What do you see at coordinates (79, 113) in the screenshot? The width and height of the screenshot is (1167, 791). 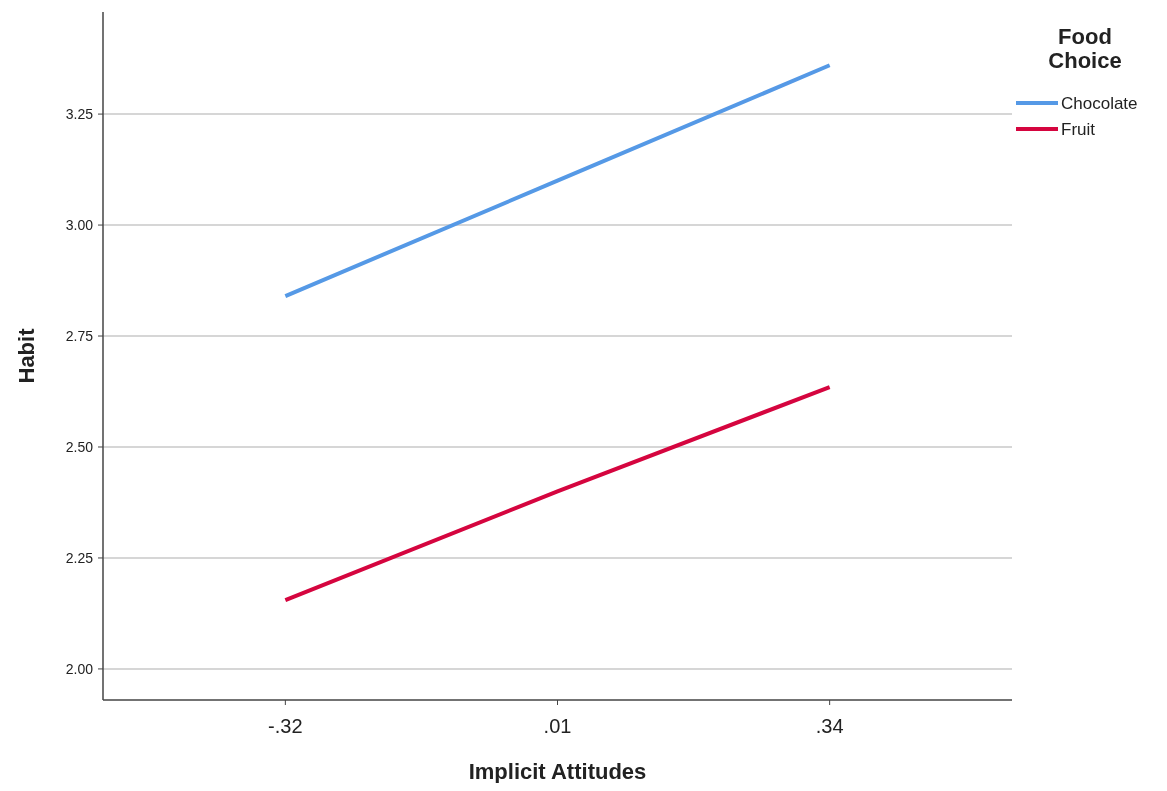 I see `y-tick-label: 3.25` at bounding box center [79, 113].